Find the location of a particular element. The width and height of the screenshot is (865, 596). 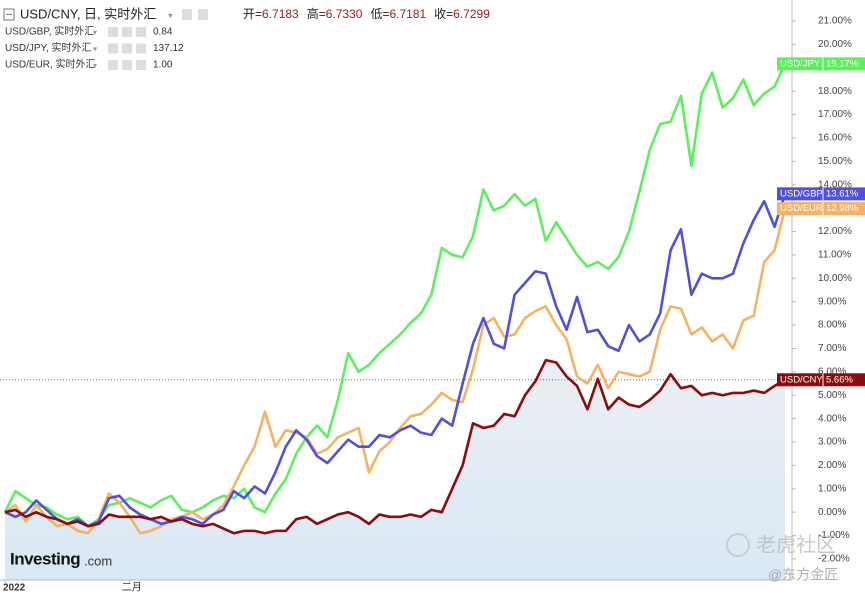

y-tick-label: 3.00% is located at coordinates (832, 442).